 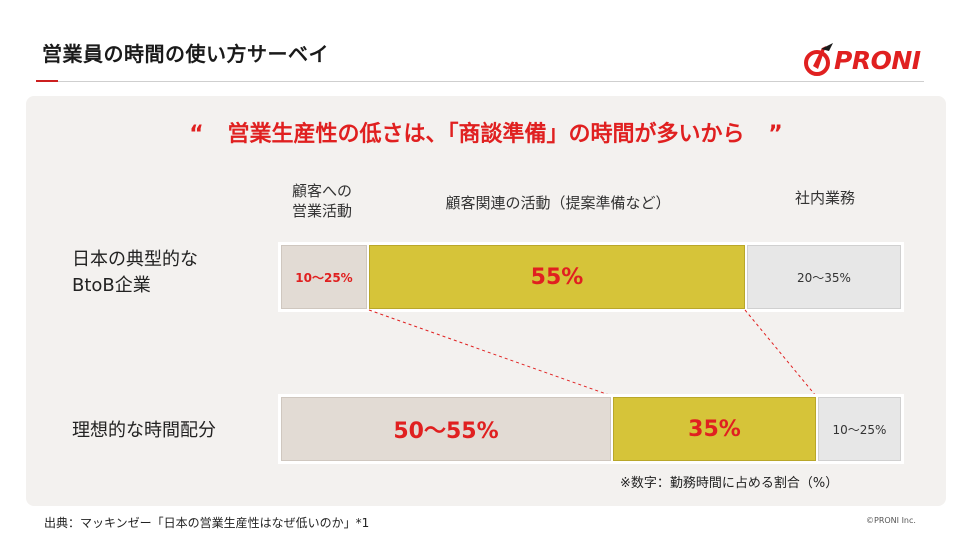 I want to click on column-header-internal: 社内業務, so click(x=824, y=198).